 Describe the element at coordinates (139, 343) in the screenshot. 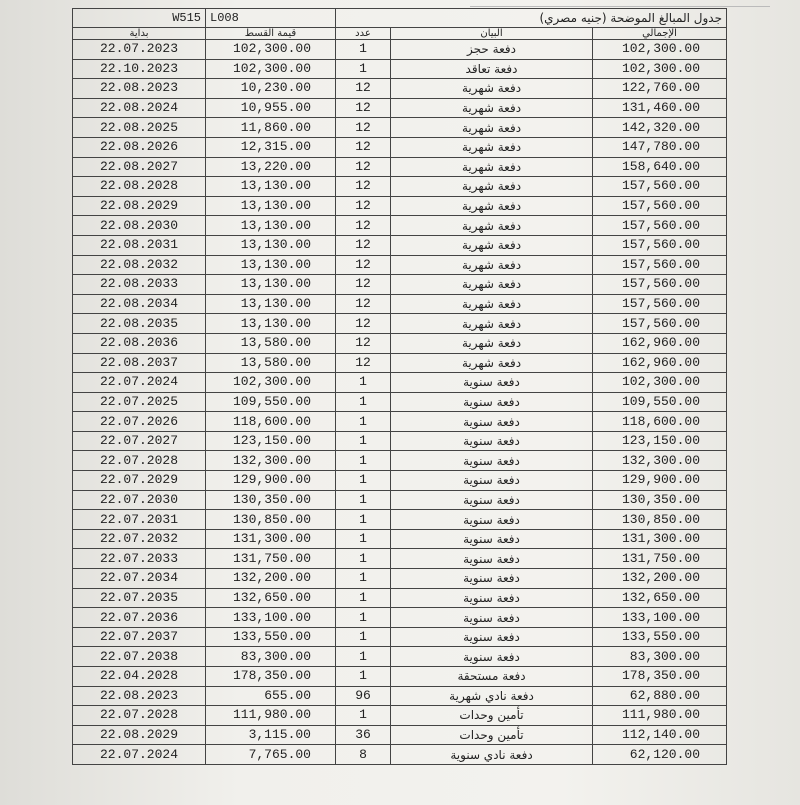

I see `start-date: 22.08.2036` at that location.